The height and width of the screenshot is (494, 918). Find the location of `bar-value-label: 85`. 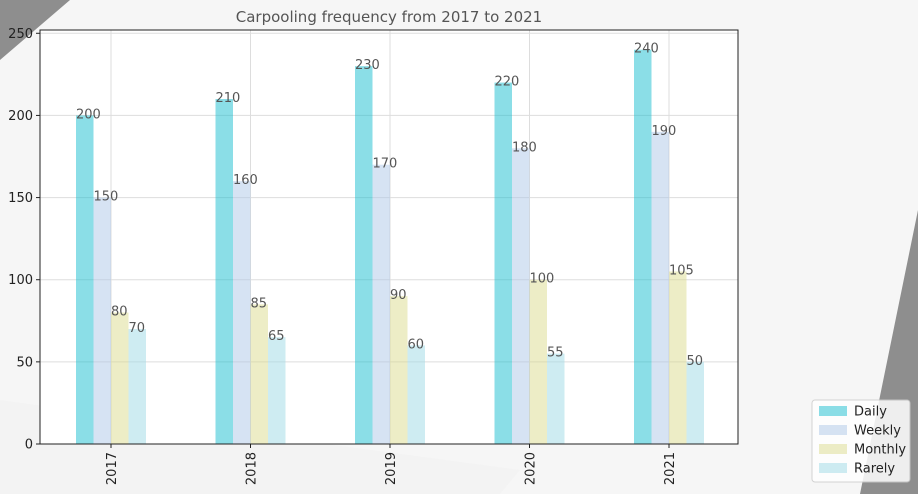

bar-value-label: 85 is located at coordinates (259, 303).